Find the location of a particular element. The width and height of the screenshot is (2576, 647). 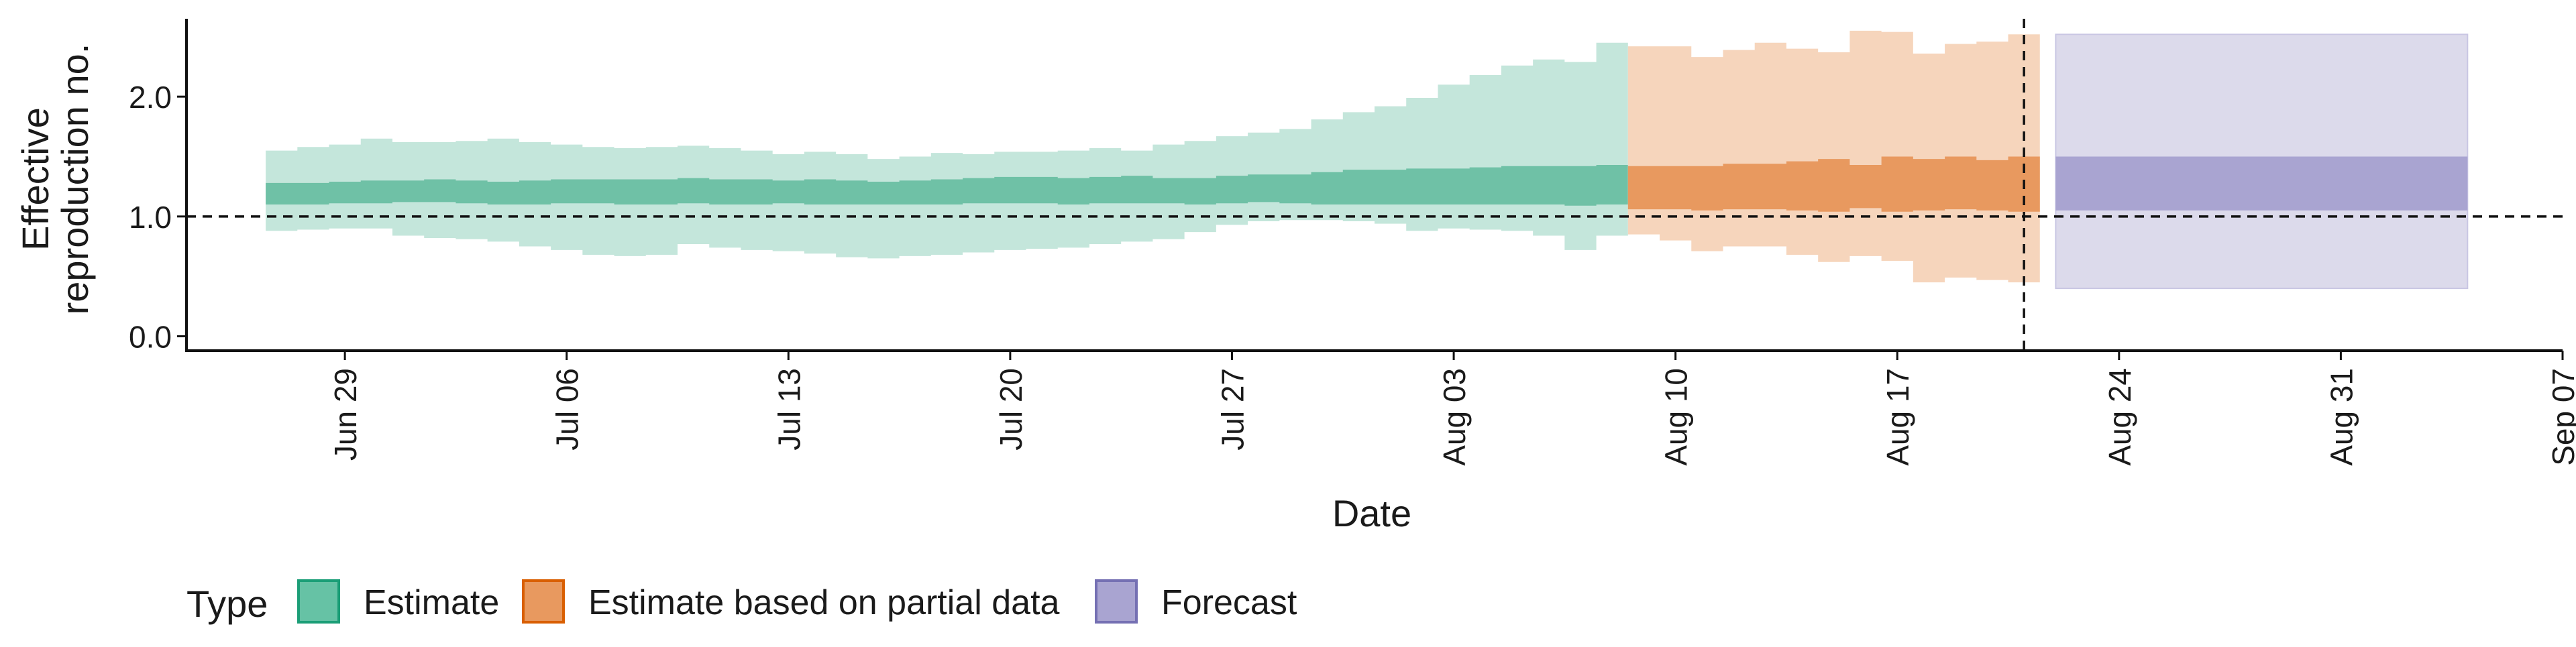

x-tick-label: Jun 29 is located at coordinates (345, 414).